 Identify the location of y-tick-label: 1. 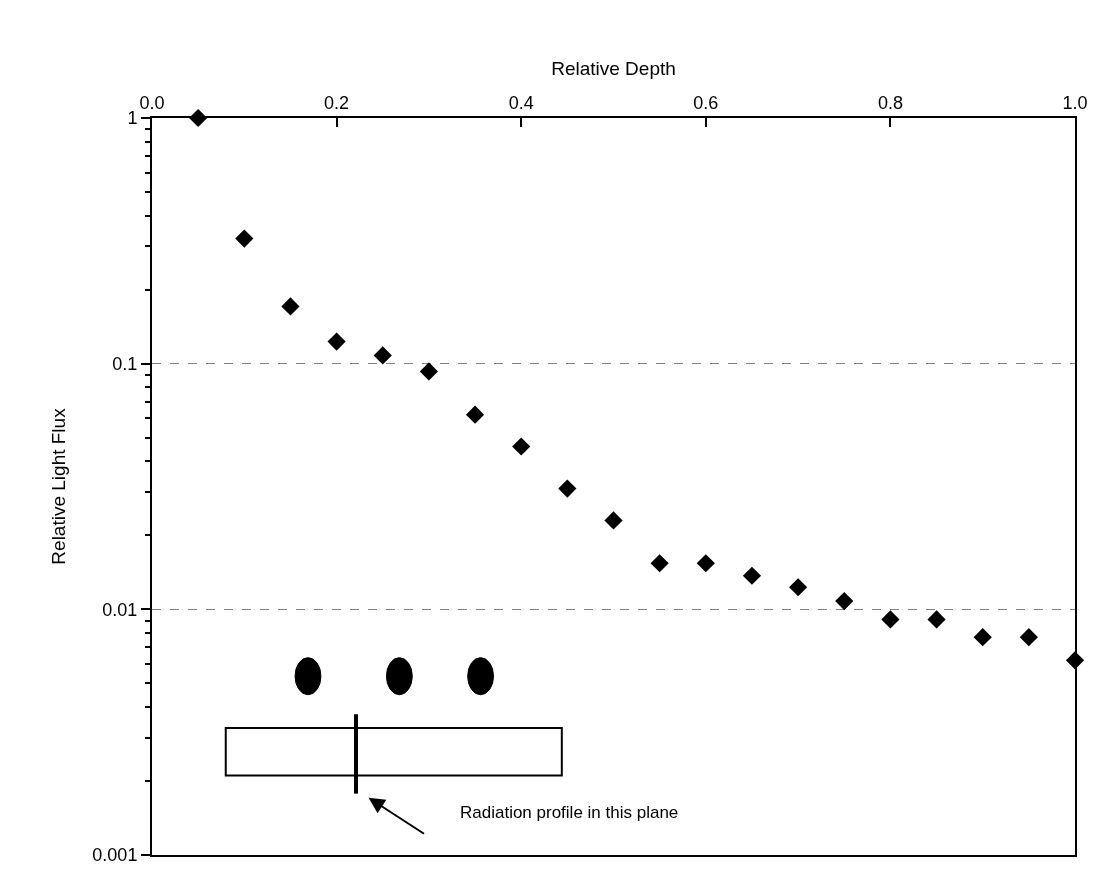
(132, 118).